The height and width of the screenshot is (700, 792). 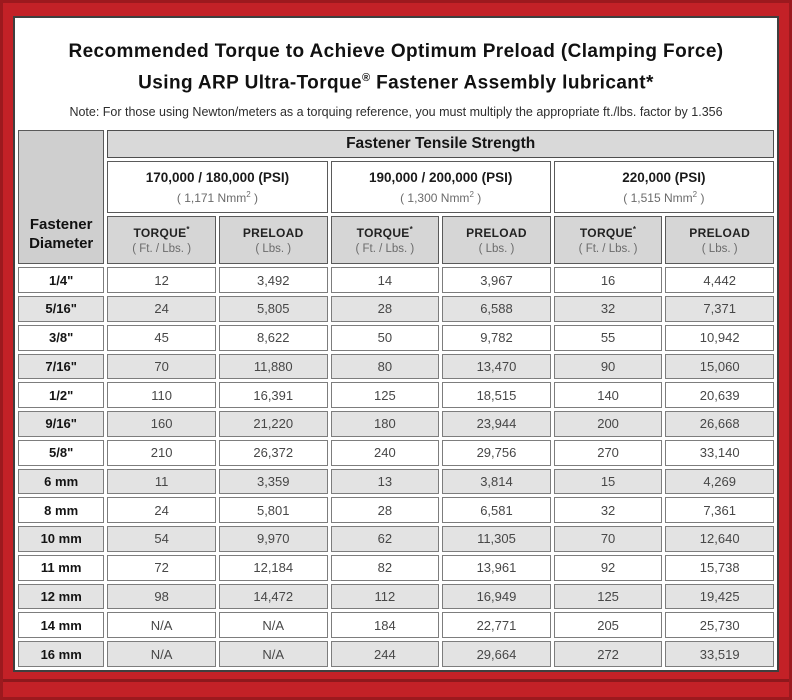 What do you see at coordinates (441, 197) in the screenshot?
I see `nmm-value-label: ( 1,300 Nmm2 )` at bounding box center [441, 197].